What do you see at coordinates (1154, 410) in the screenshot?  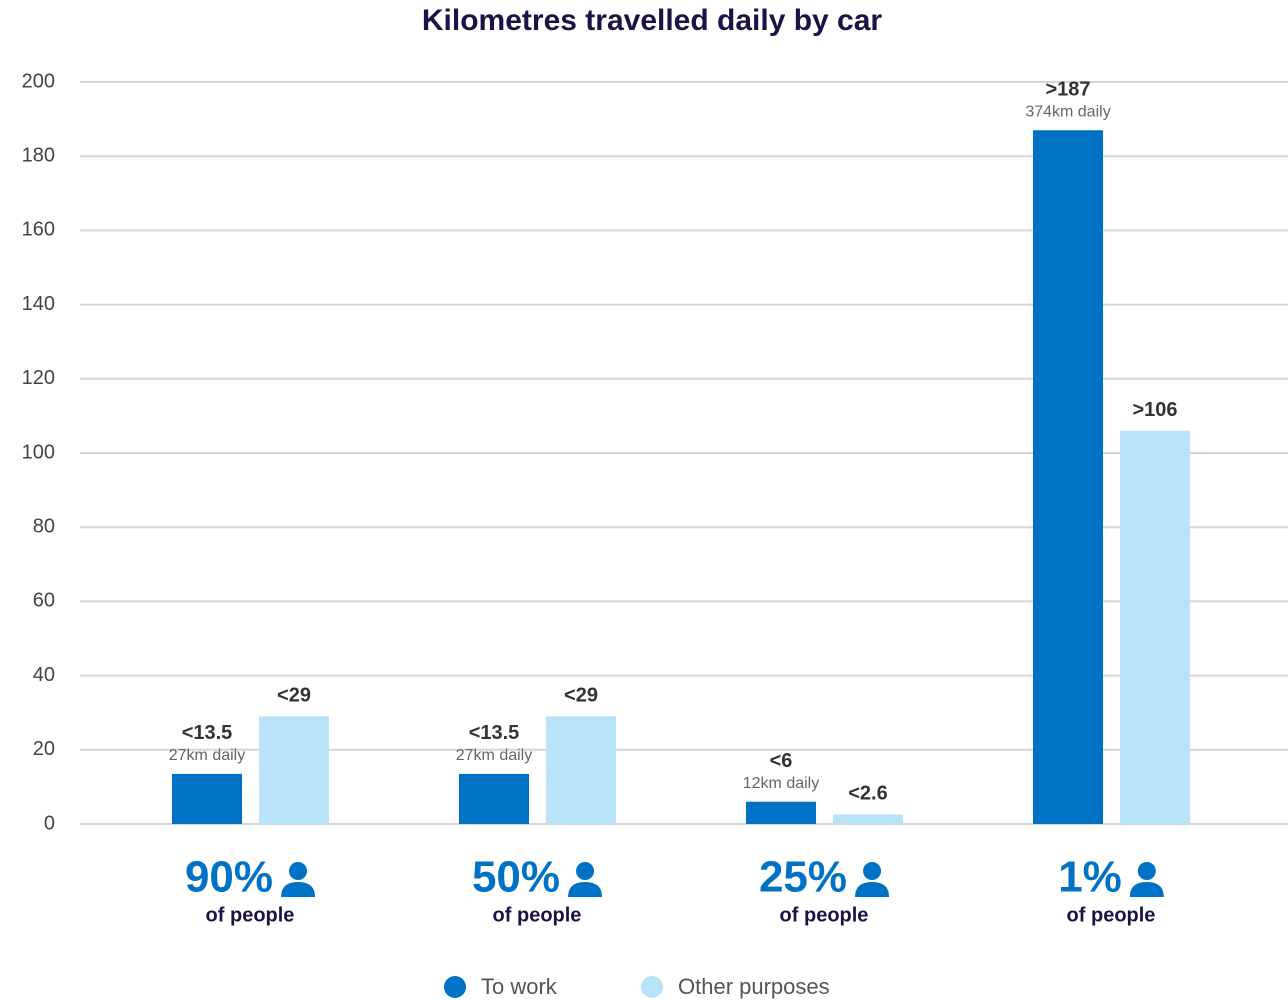 I see `value-label: >106` at bounding box center [1154, 410].